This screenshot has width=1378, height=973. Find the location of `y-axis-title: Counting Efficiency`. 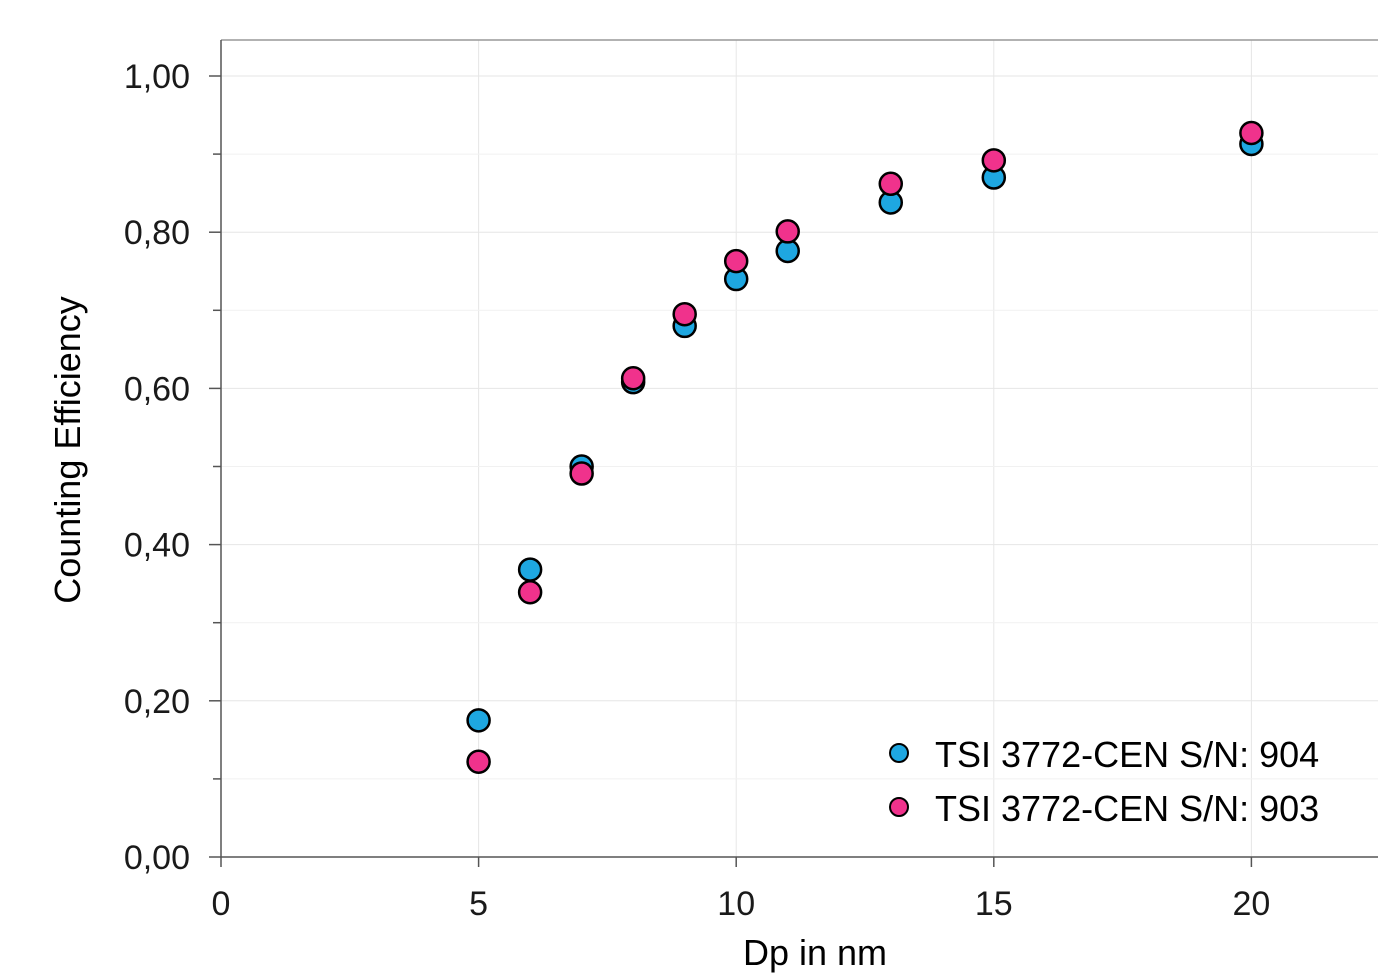

y-axis-title: Counting Efficiency is located at coordinates (67, 450).